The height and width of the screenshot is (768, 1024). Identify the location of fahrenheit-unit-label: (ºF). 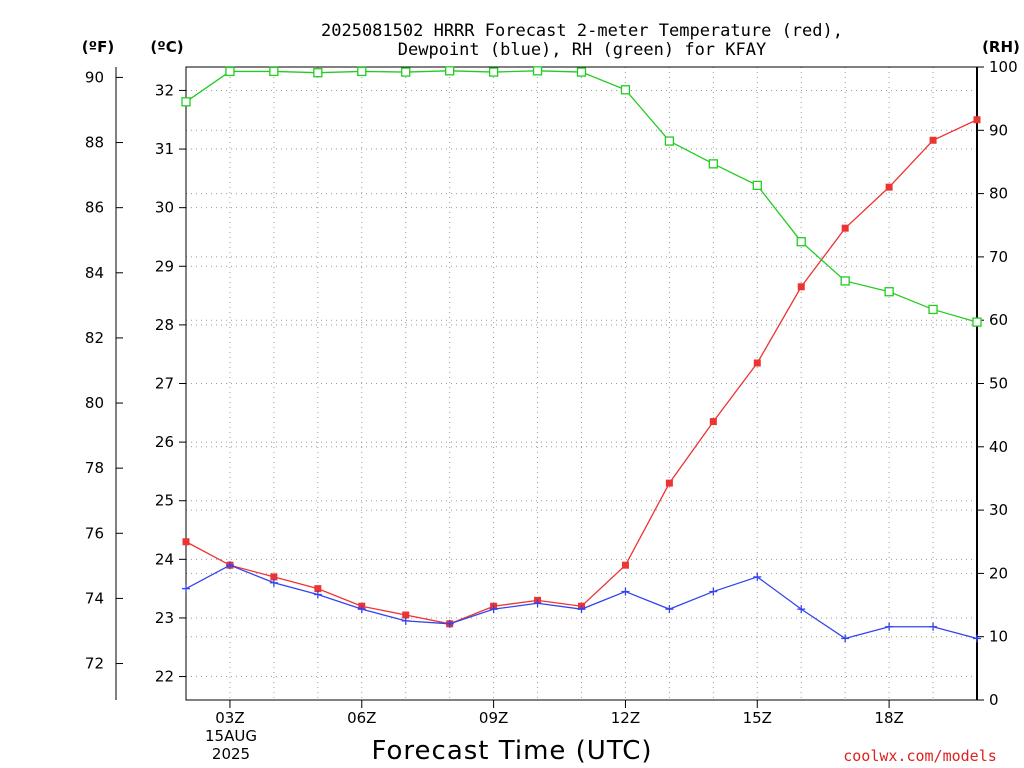
(98, 47).